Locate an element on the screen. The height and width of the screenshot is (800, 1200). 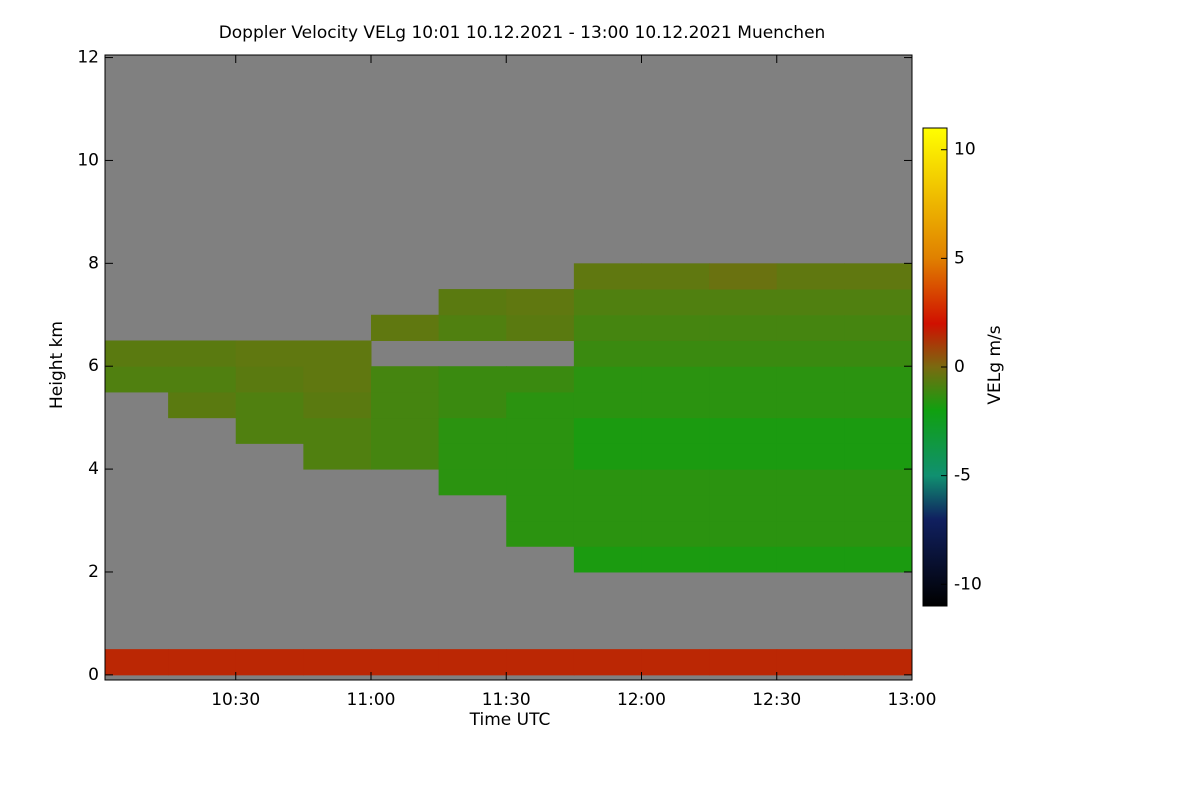
y-tick-label: 12 is located at coordinates (88, 58).